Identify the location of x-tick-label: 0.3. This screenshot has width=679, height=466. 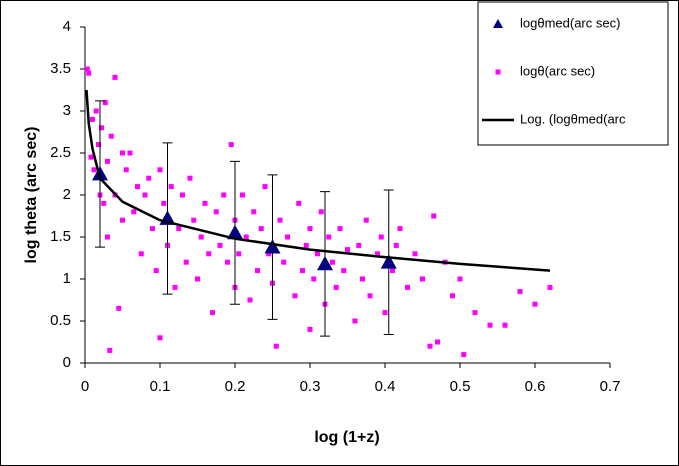
(310, 386).